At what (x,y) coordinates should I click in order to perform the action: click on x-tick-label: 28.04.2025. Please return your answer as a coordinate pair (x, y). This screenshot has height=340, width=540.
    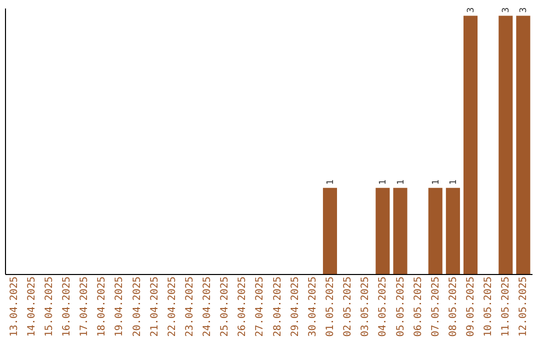
    Looking at the image, I should click on (278, 306).